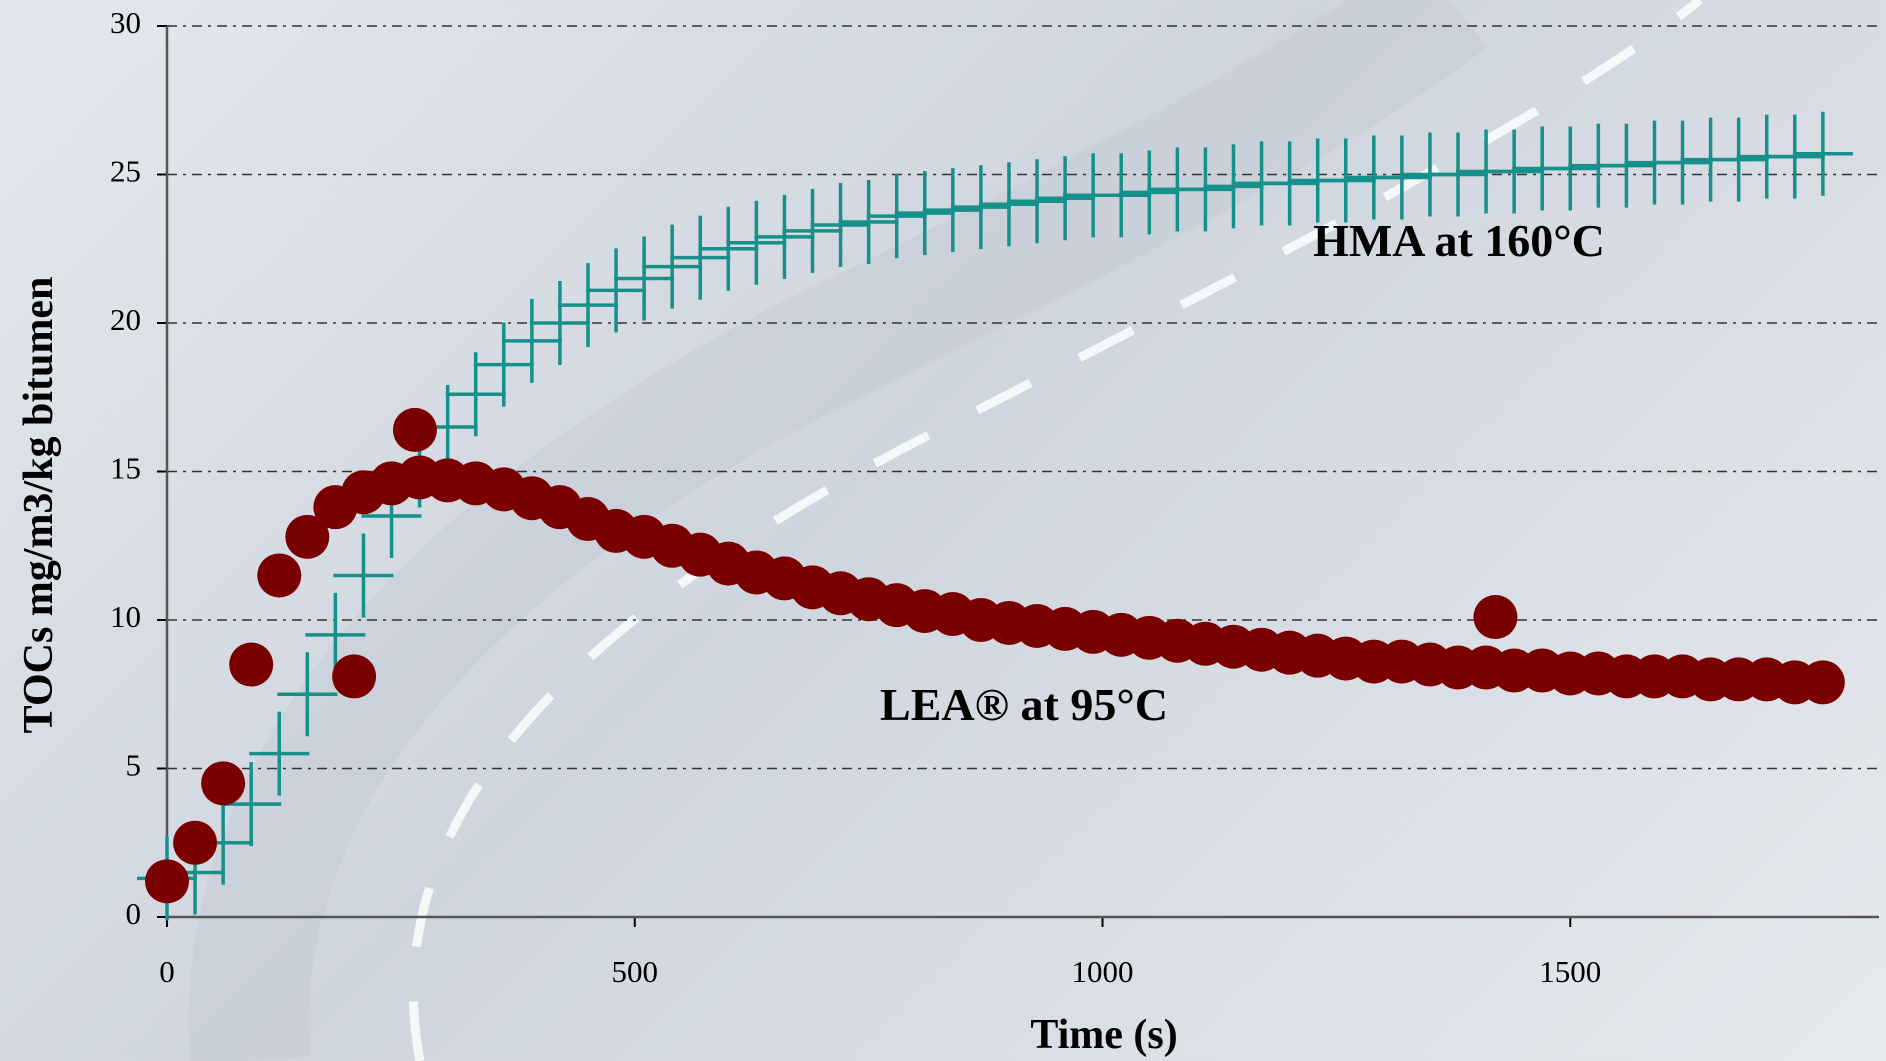  What do you see at coordinates (167, 971) in the screenshot?
I see `x-tick-label: 0` at bounding box center [167, 971].